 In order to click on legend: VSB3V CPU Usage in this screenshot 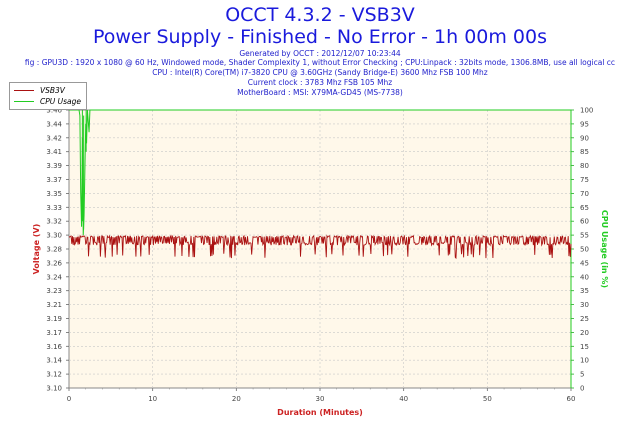, I will do `click(48, 96)`.